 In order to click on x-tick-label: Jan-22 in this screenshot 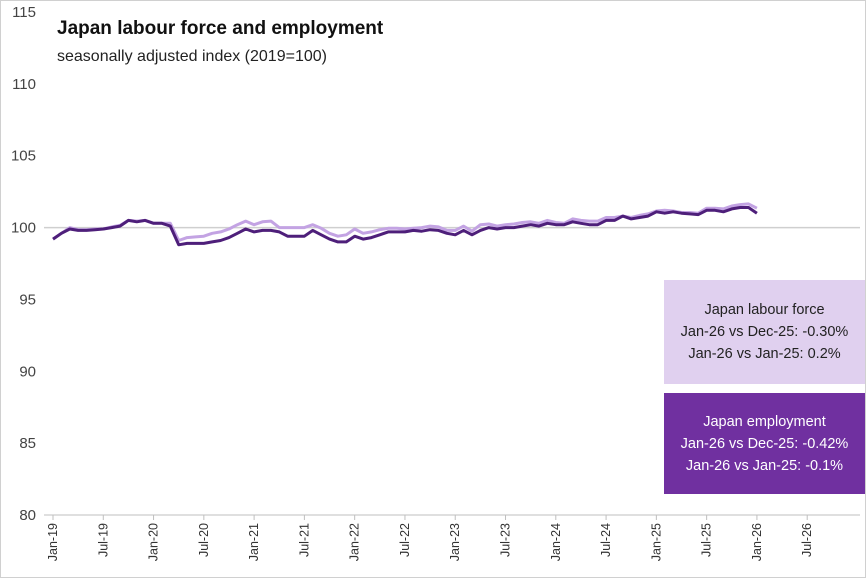, I will do `click(355, 542)`.